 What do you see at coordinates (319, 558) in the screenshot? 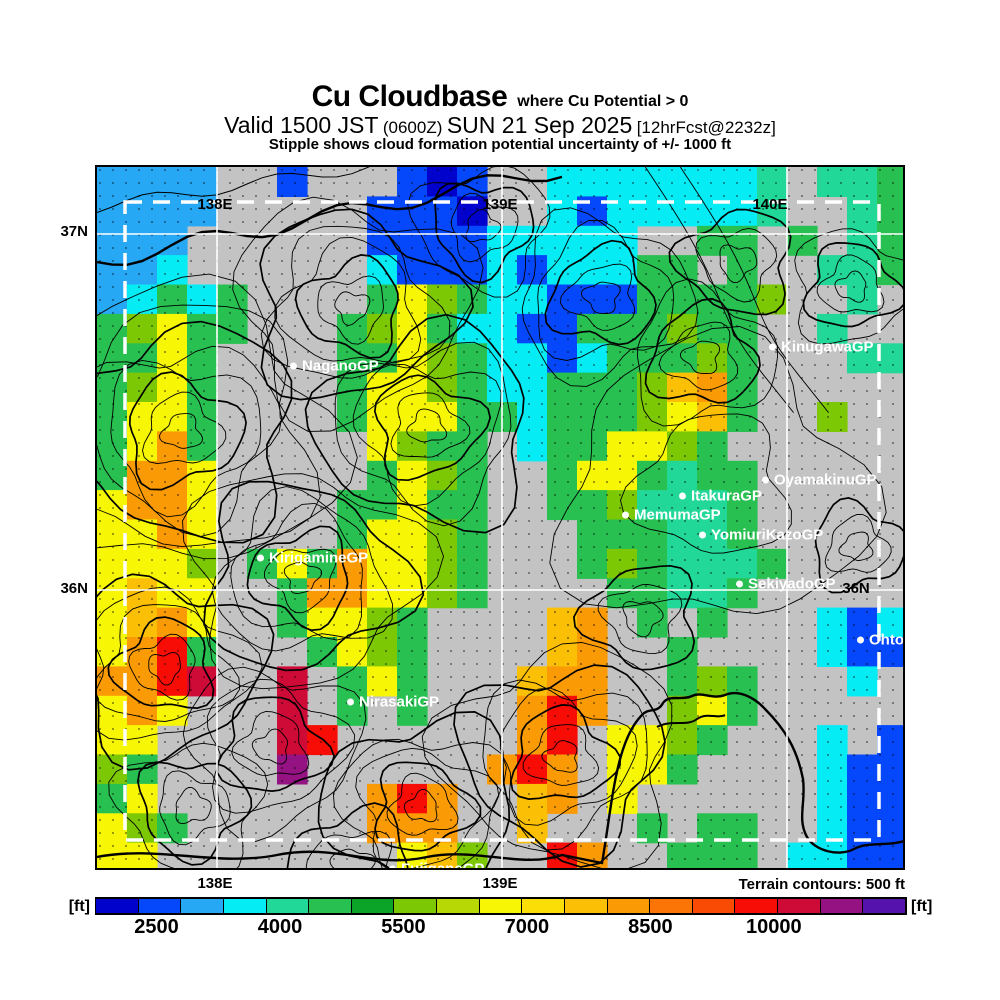
I see `waypoint-label: KirigamineGP` at bounding box center [319, 558].